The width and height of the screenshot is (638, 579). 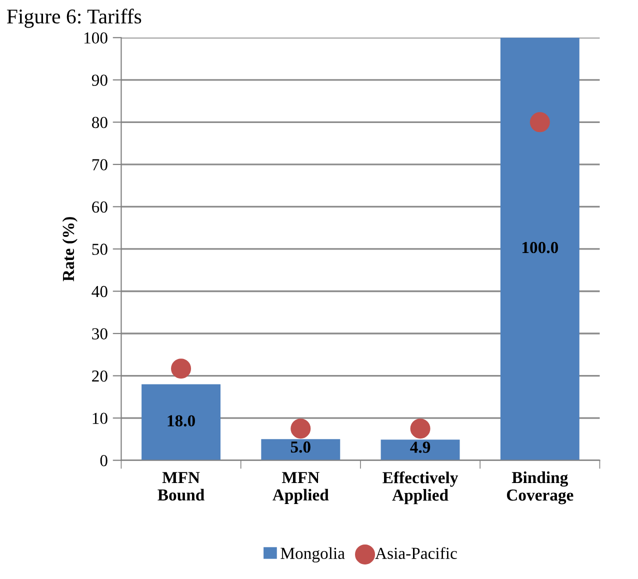 What do you see at coordinates (181, 486) in the screenshot?
I see `x-tick-label: MFN Bound` at bounding box center [181, 486].